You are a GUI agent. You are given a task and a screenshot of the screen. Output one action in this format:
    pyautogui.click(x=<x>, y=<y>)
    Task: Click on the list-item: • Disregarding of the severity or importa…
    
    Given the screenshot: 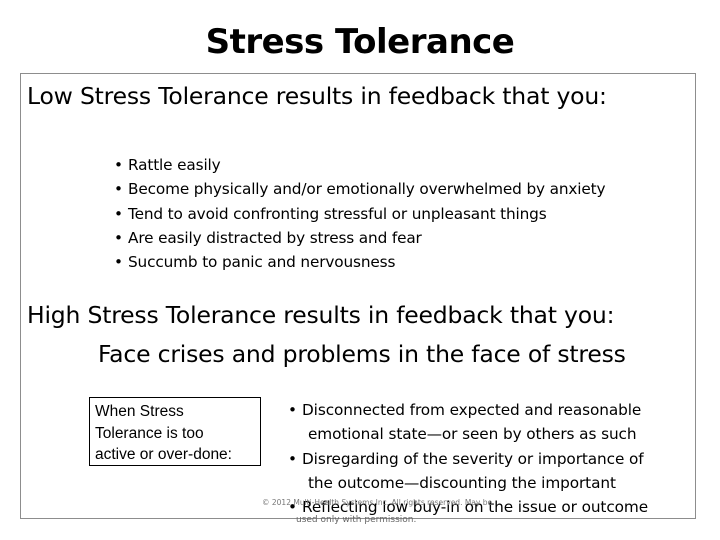 What is the action you would take?
    pyautogui.click(x=468, y=459)
    